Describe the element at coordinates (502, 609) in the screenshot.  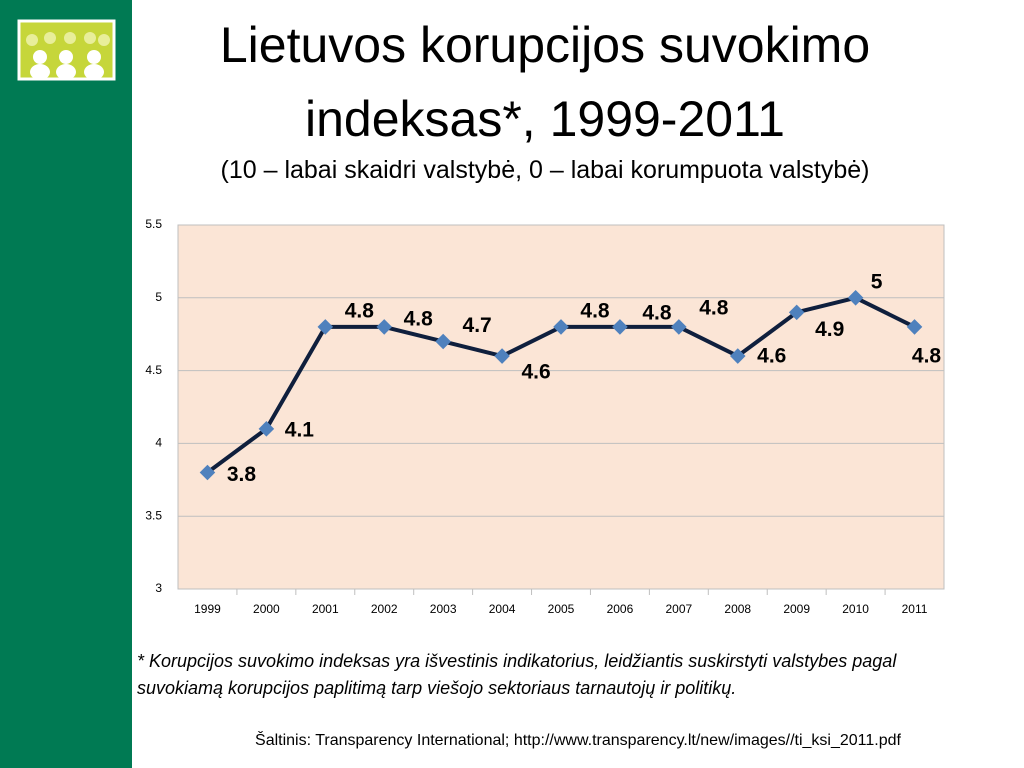
I see `x-tick-label: 2004` at that location.